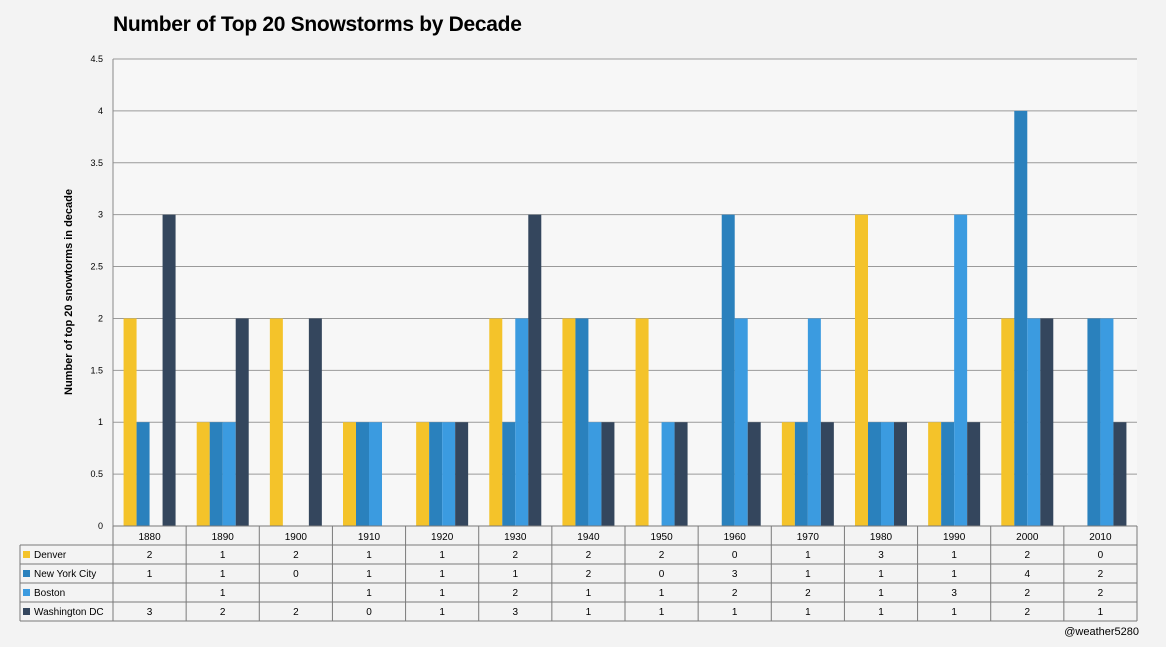  What do you see at coordinates (296, 537) in the screenshot?
I see `x-tick-label: 1900` at bounding box center [296, 537].